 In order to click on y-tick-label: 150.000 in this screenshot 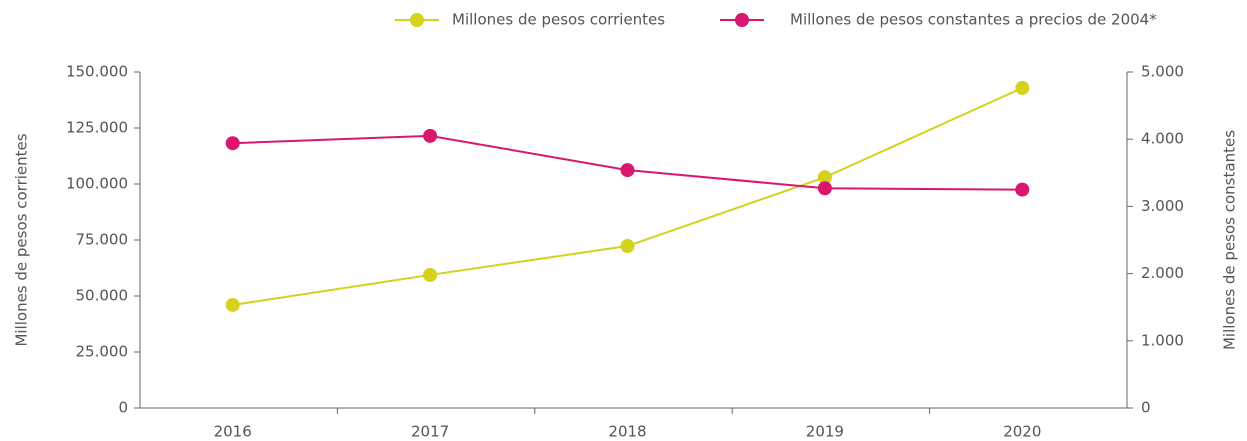, I will do `click(97, 72)`.